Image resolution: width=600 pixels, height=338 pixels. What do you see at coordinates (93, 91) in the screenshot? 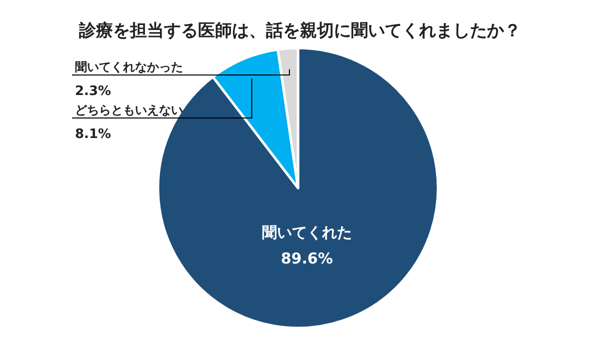
I see `data-label: 2.3%` at bounding box center [93, 91].